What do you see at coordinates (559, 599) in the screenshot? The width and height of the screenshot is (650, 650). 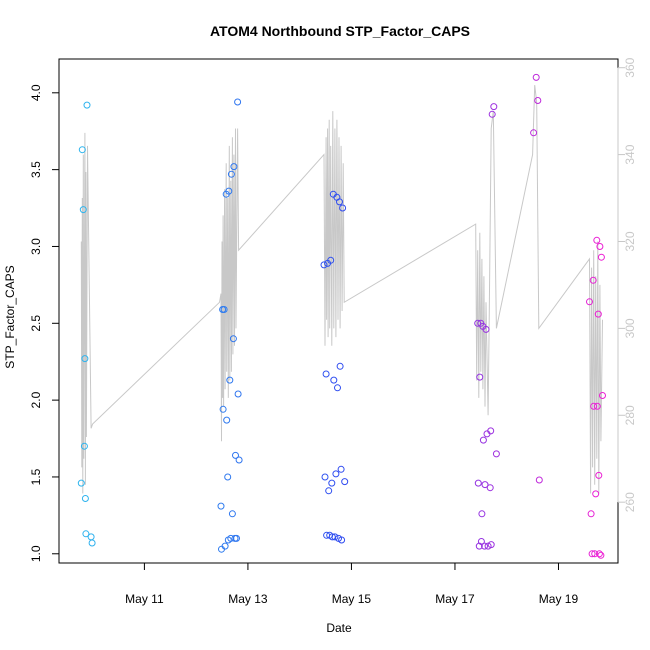 I see `x-tick-label: May 19` at bounding box center [559, 599].